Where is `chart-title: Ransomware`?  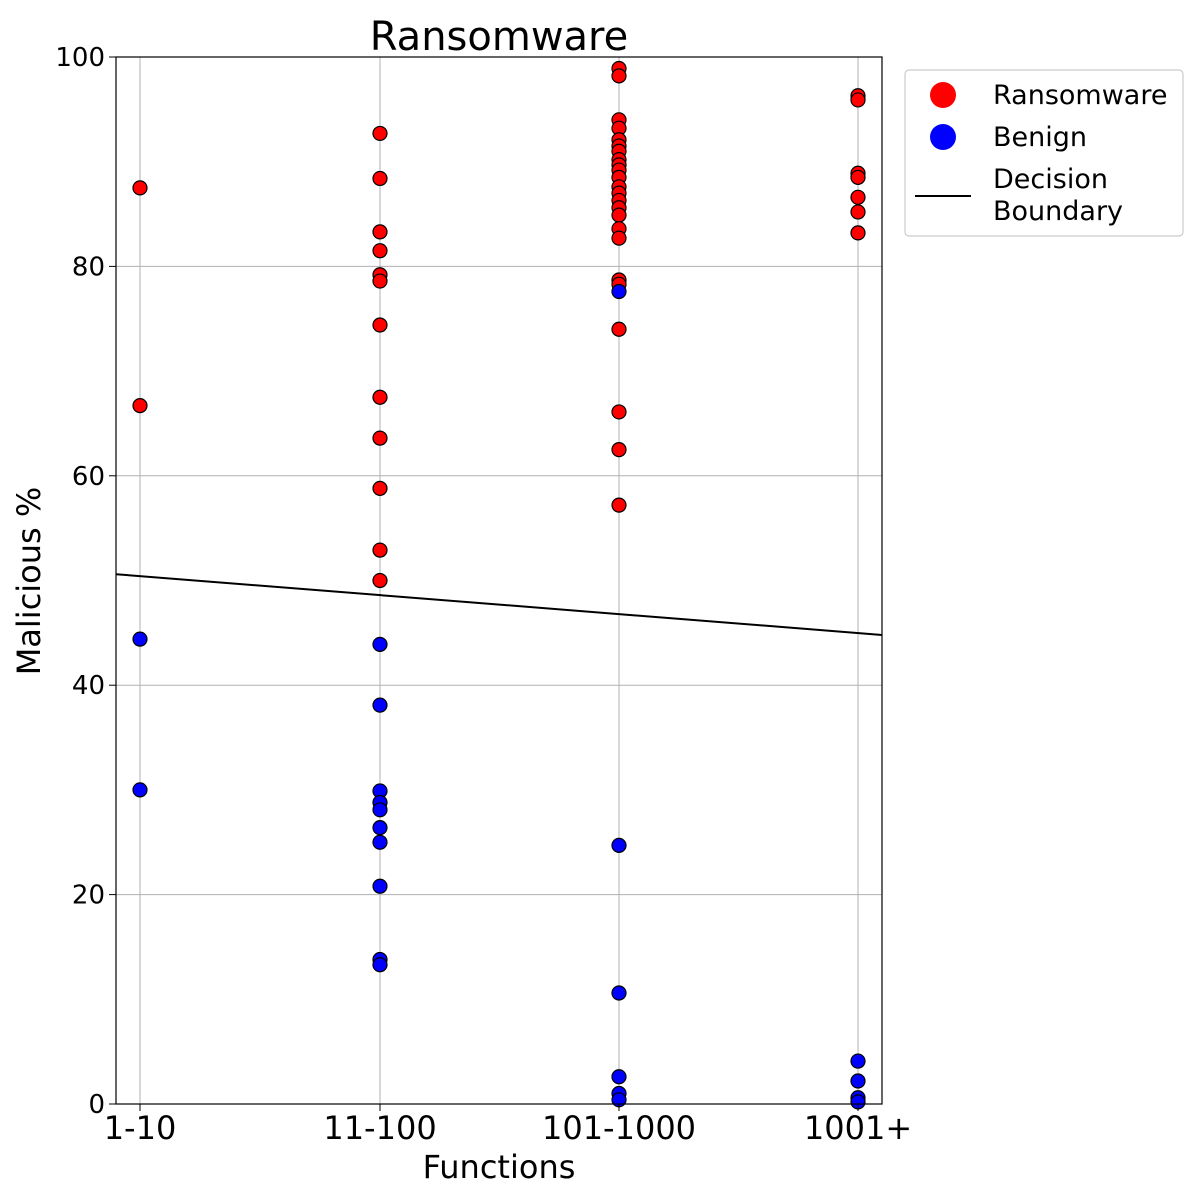
chart-title: Ransomware is located at coordinates (499, 37).